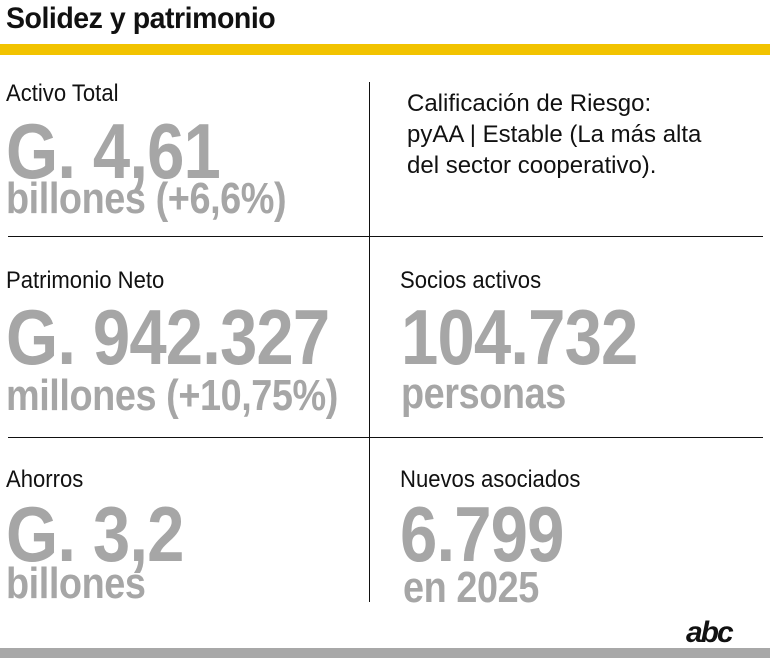  What do you see at coordinates (369, 342) in the screenshot?
I see `column-divider` at bounding box center [369, 342].